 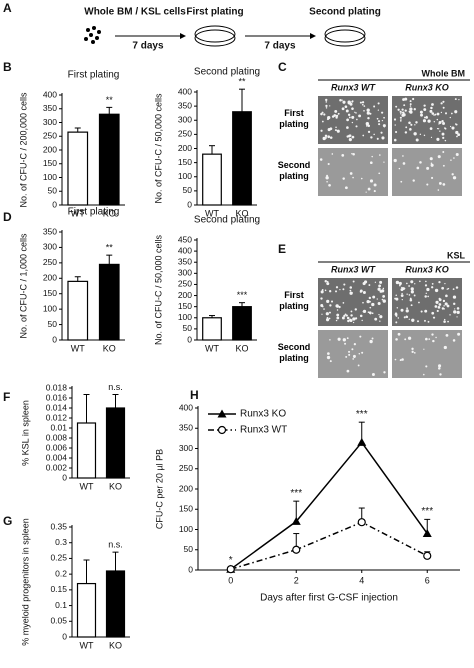 What do you see at coordinates (188, 190) in the screenshot?
I see `y-tick-label: 50` at bounding box center [188, 190].